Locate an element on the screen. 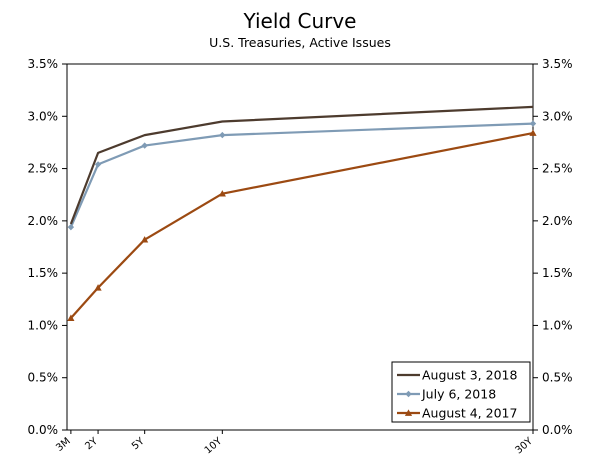 The height and width of the screenshot is (461, 600). x-tick-label: 3M is located at coordinates (63, 445).